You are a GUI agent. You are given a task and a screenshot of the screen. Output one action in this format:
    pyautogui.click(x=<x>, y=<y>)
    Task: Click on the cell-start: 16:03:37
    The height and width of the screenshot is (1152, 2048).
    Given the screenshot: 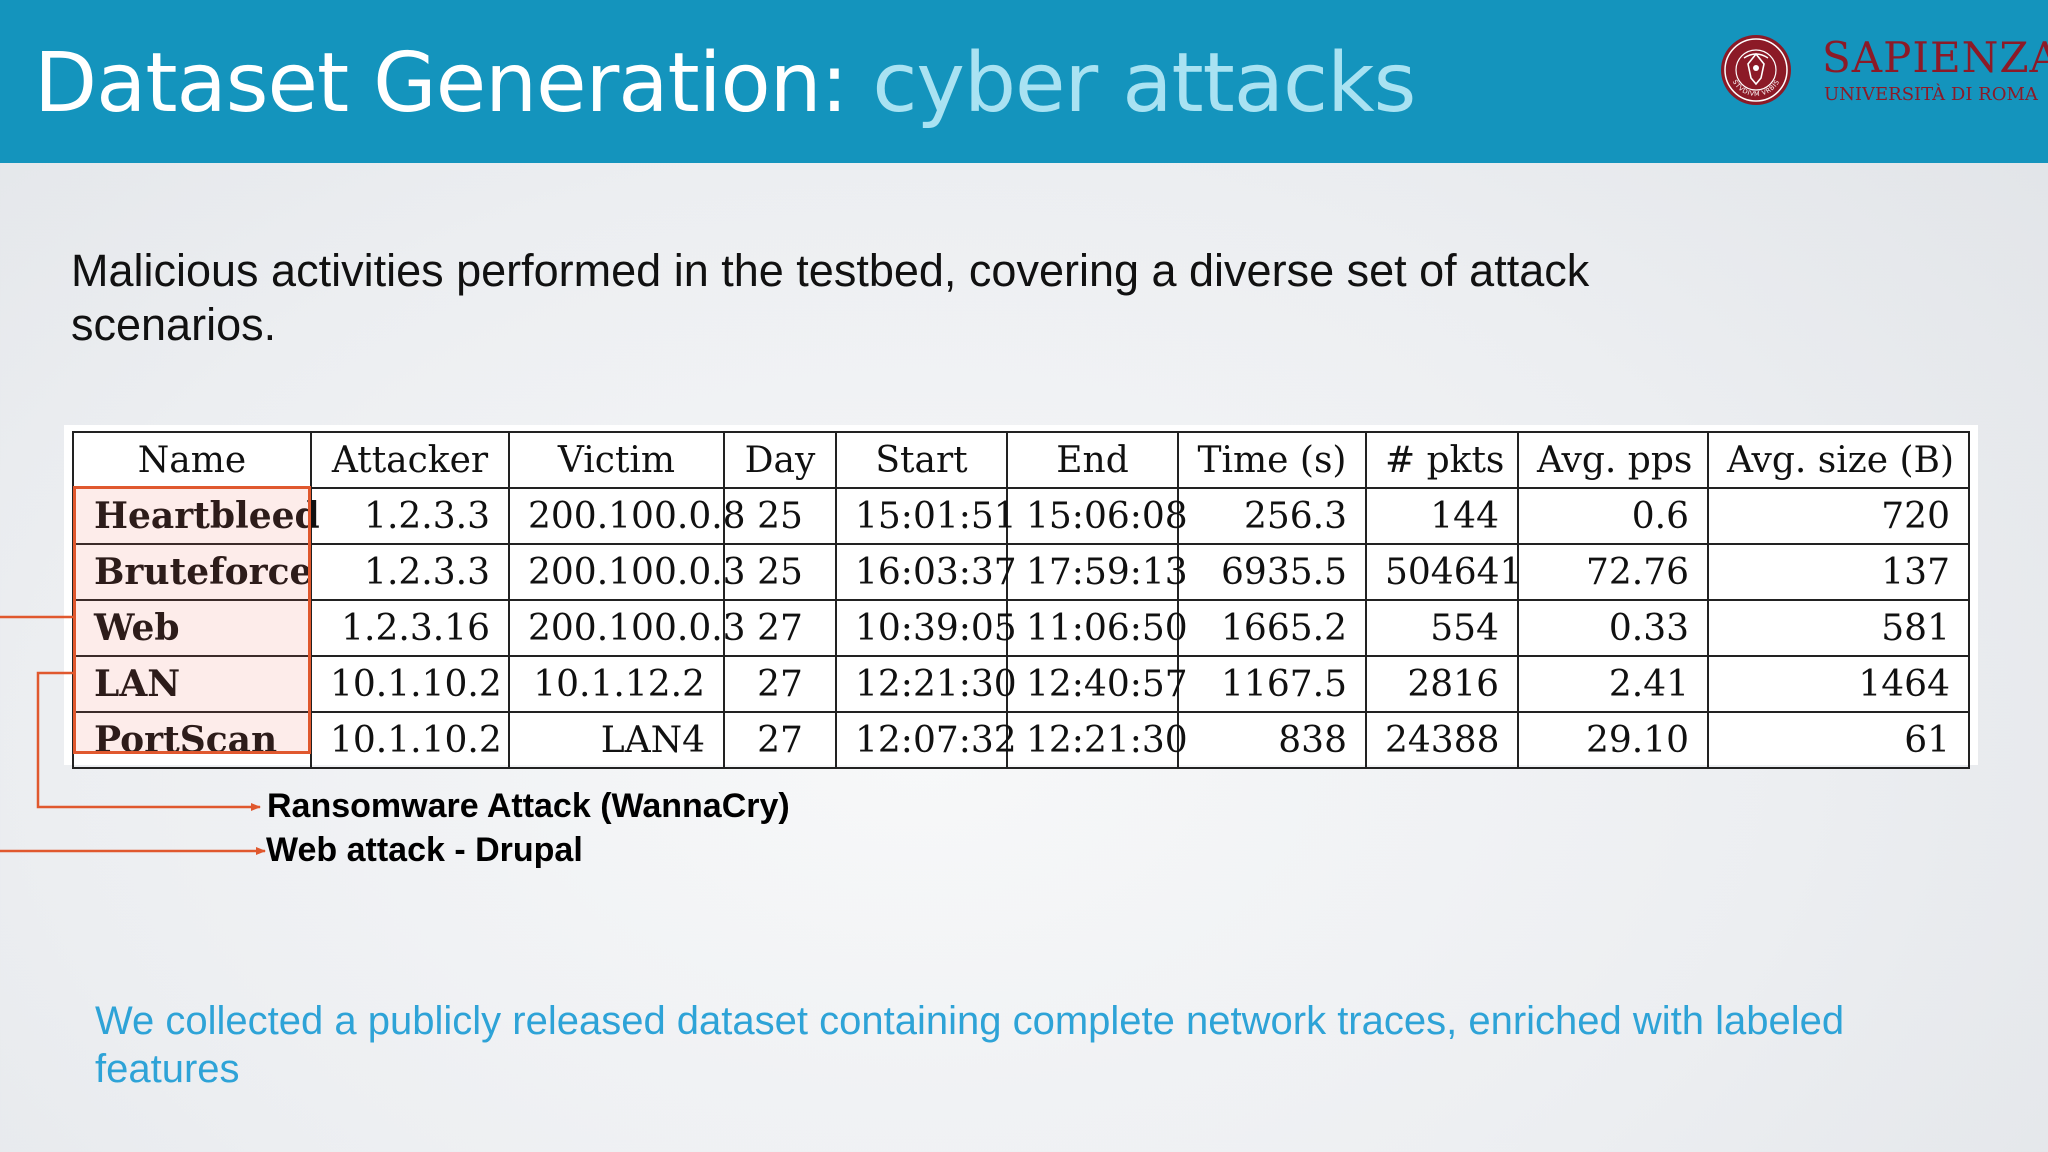 What is the action you would take?
    pyautogui.click(x=926, y=572)
    